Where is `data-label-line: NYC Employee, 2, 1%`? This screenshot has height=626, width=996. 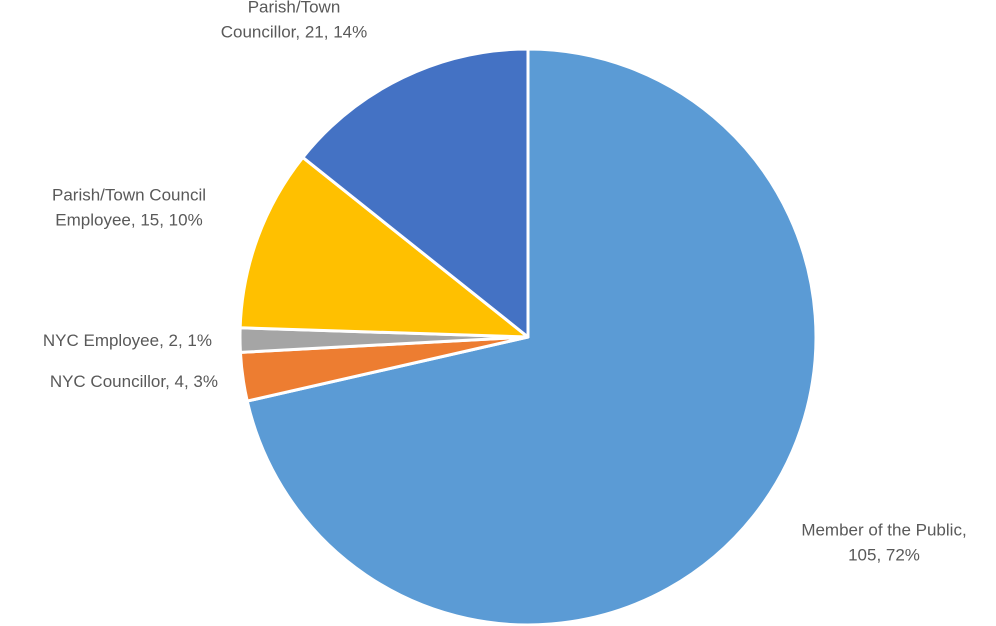 data-label-line: NYC Employee, 2, 1% is located at coordinates (127, 340).